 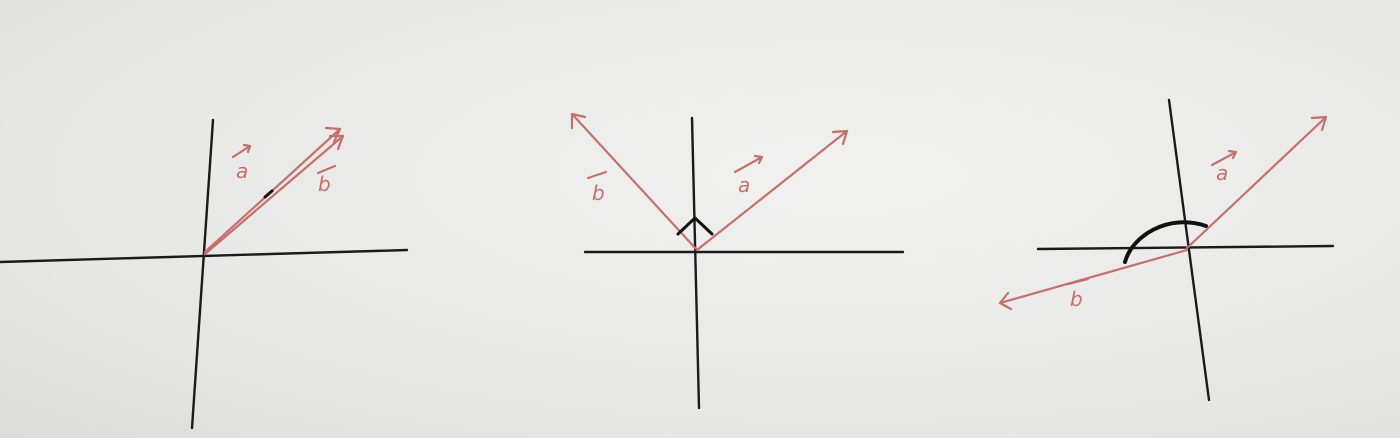 I want to click on figure-1-label-a-arrow, so click(x=241, y=151).